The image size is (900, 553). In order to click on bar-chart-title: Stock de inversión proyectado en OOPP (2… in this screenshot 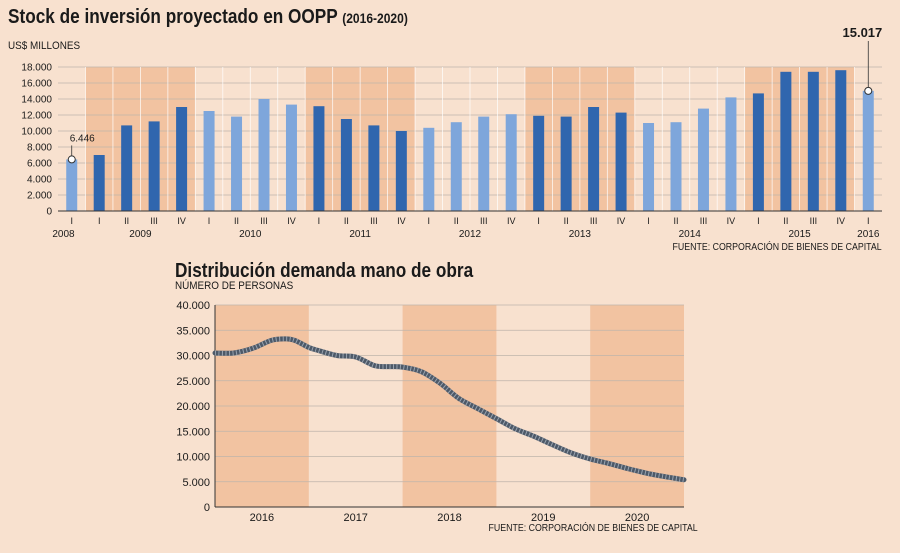, I will do `click(208, 17)`.